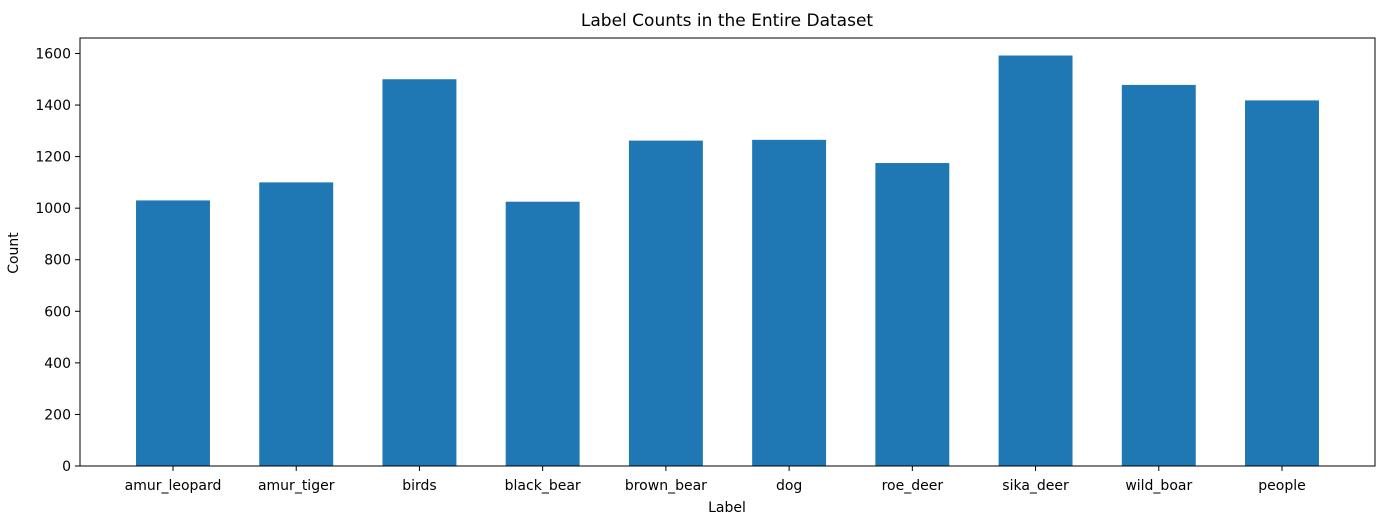  Describe the element at coordinates (727, 508) in the screenshot. I see `x-axis-label: Label` at that location.